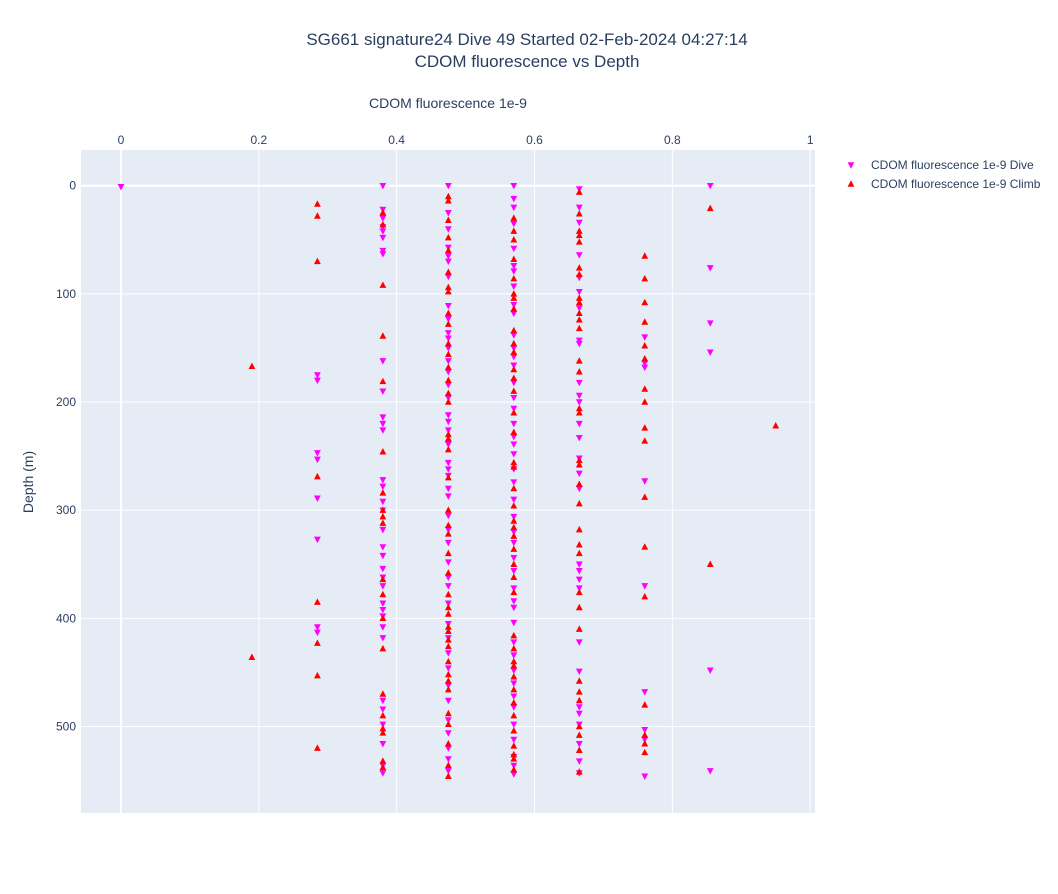 The width and height of the screenshot is (1058, 894). Describe the element at coordinates (810, 140) in the screenshot. I see `x-tick-label: 1` at that location.